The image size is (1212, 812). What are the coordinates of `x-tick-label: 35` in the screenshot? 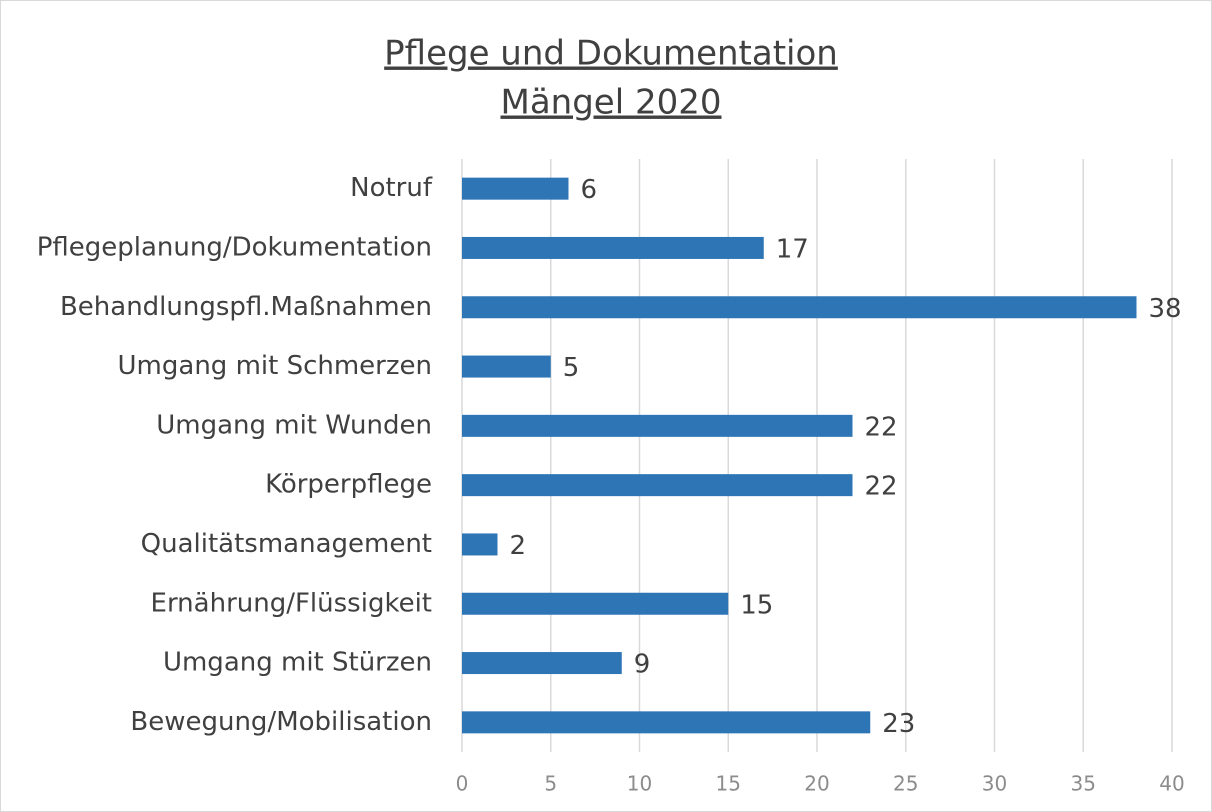 It's located at (1083, 784).